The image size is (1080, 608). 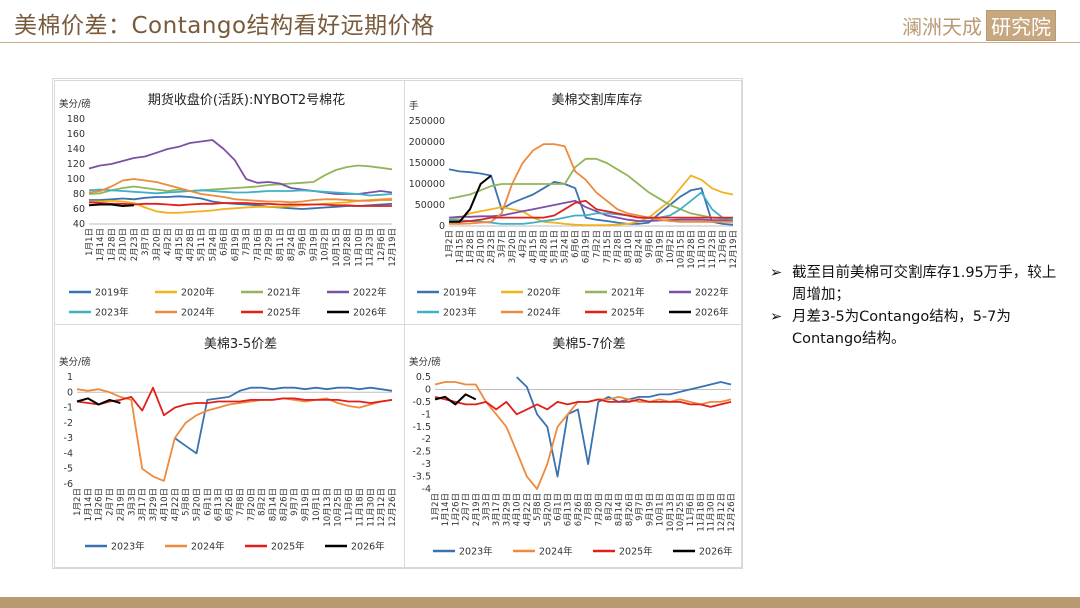 What do you see at coordinates (428, 389) in the screenshot?
I see `y-tick-label: 0` at bounding box center [428, 389].